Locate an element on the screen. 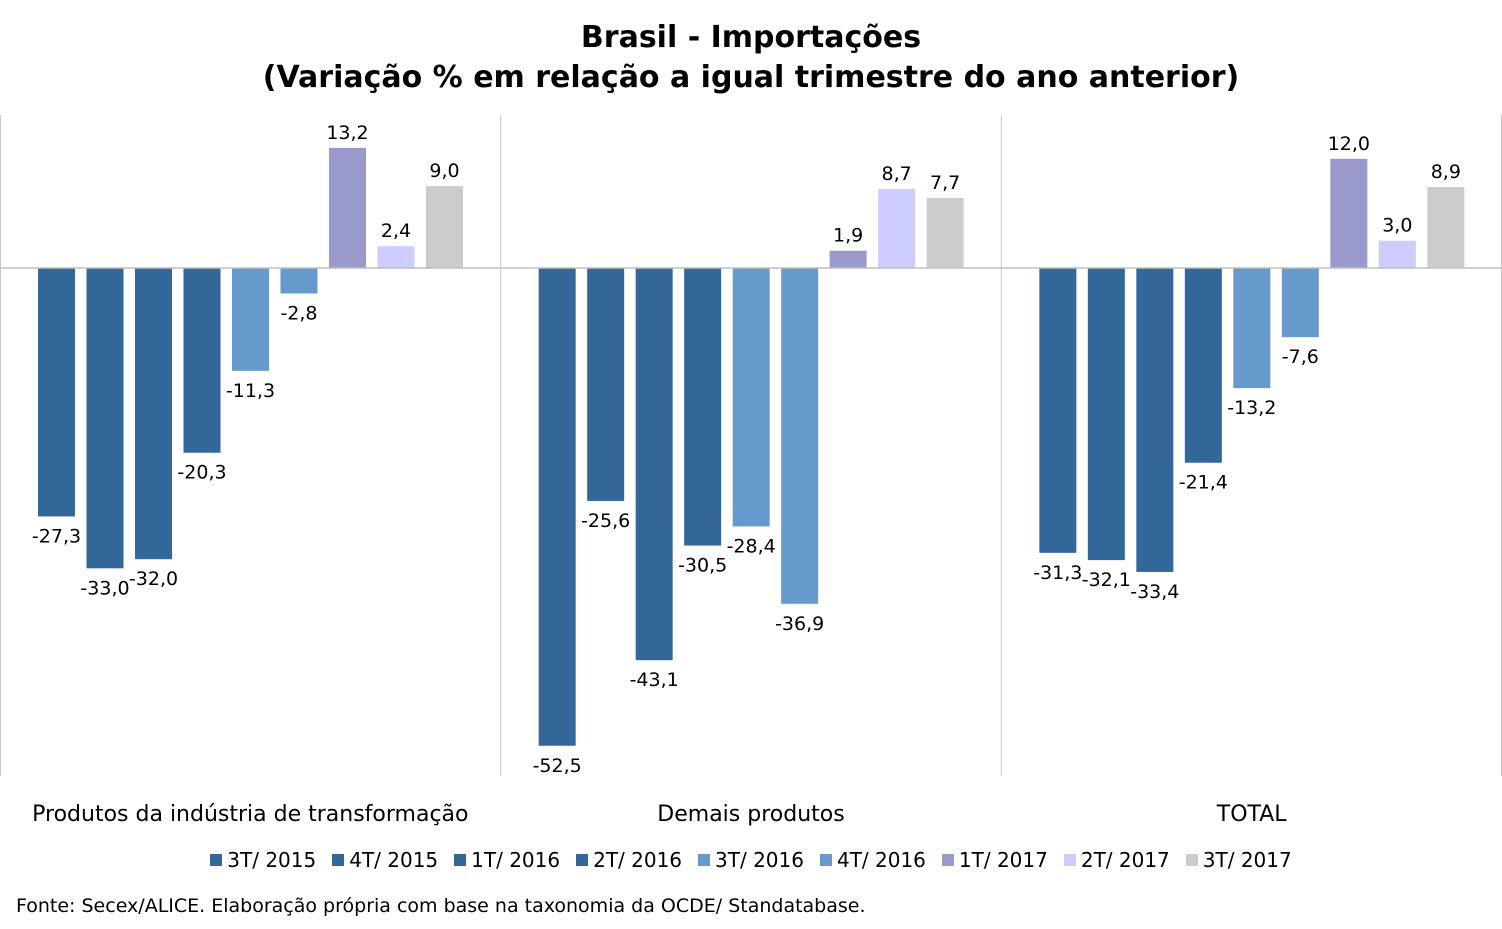 Image resolution: width=1502 pixels, height=929 pixels. data-label: -33,4 is located at coordinates (1154, 592).